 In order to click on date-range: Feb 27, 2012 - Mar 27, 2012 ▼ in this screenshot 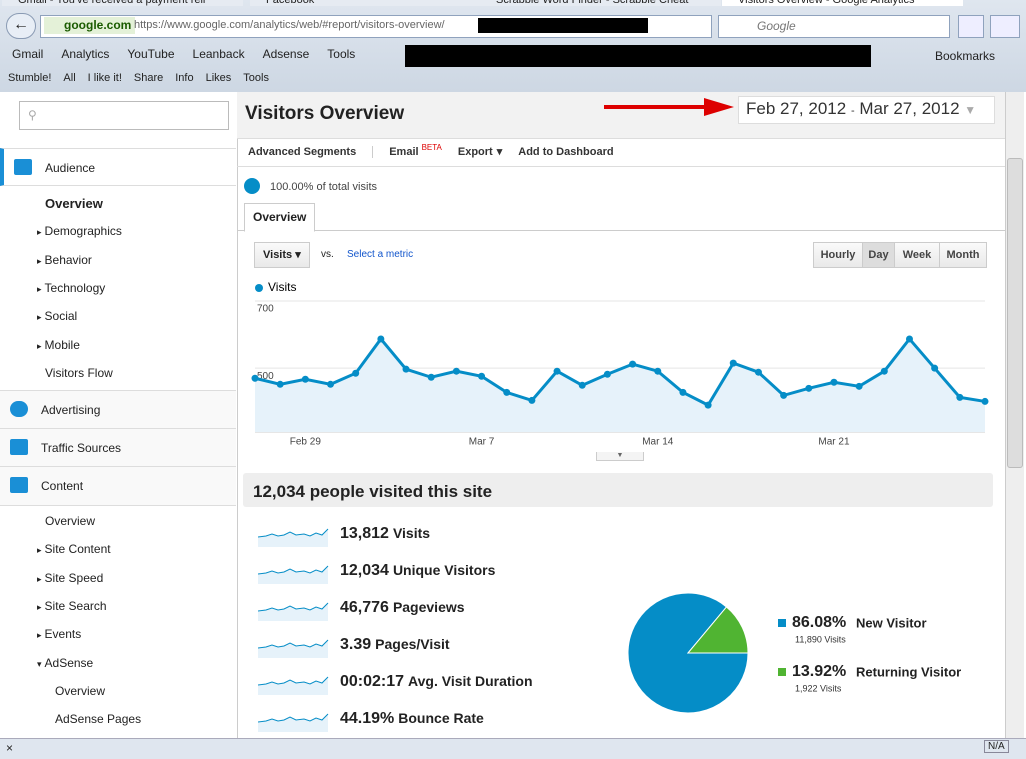, I will do `click(861, 108)`.